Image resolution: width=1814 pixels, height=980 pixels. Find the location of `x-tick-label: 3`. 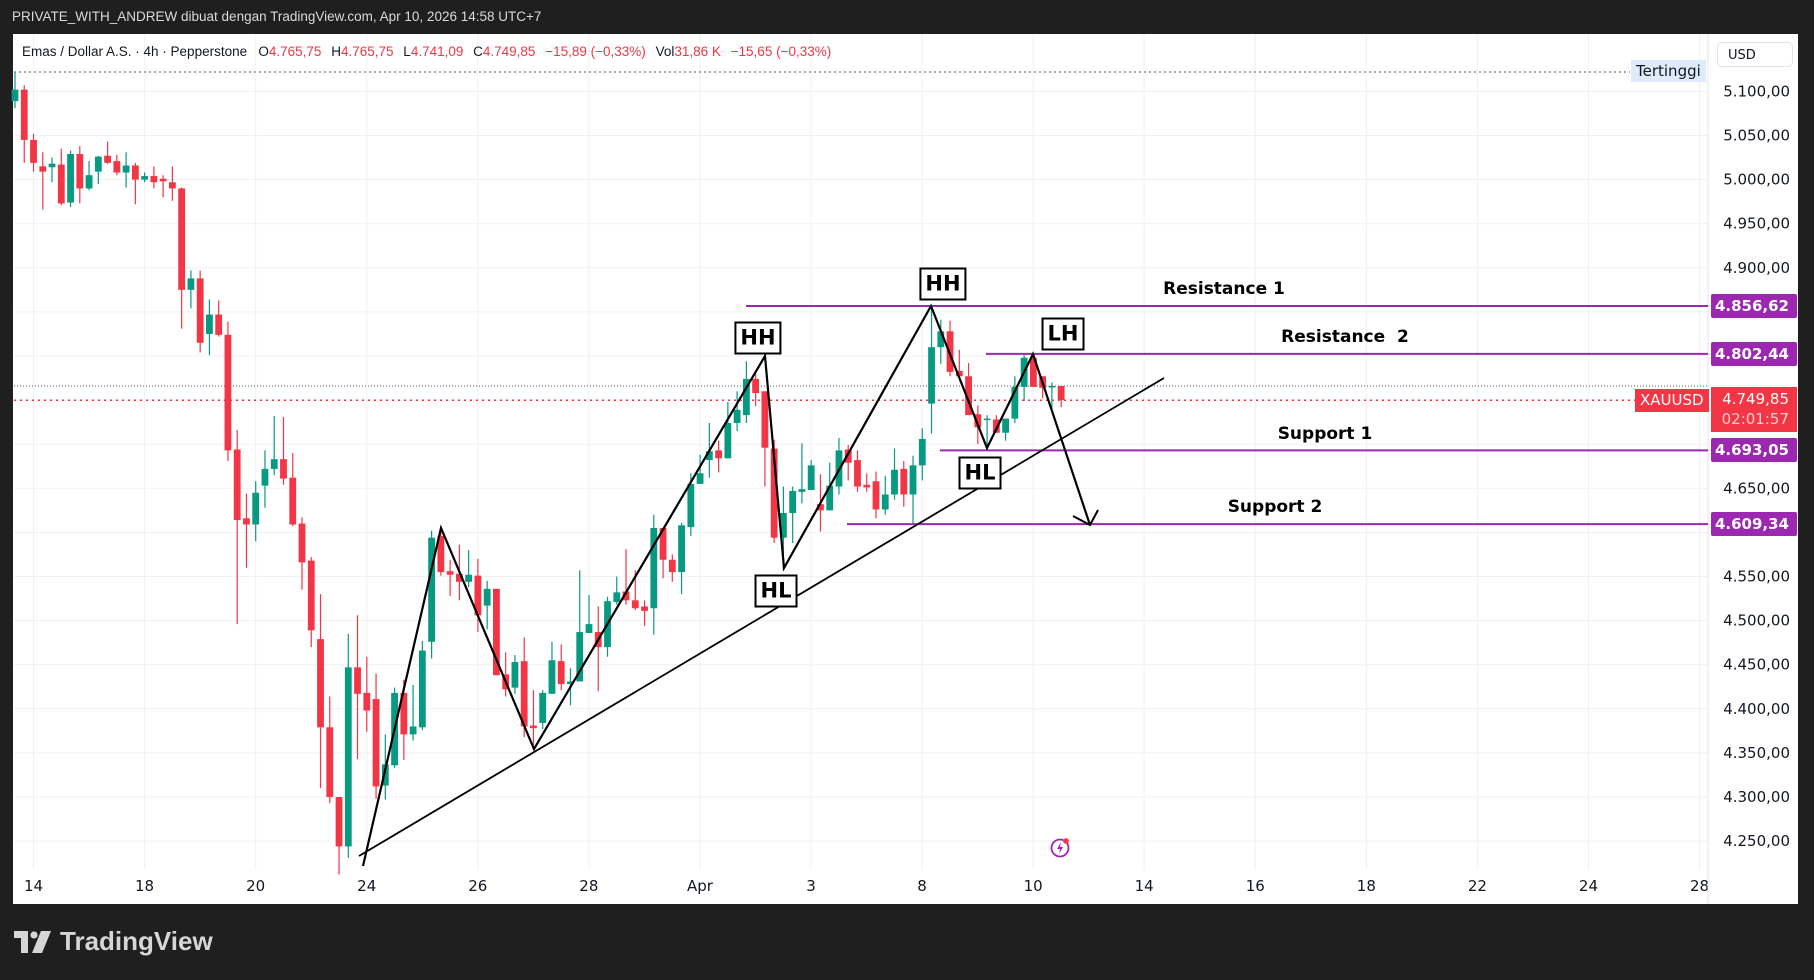

x-tick-label: 3 is located at coordinates (811, 886).